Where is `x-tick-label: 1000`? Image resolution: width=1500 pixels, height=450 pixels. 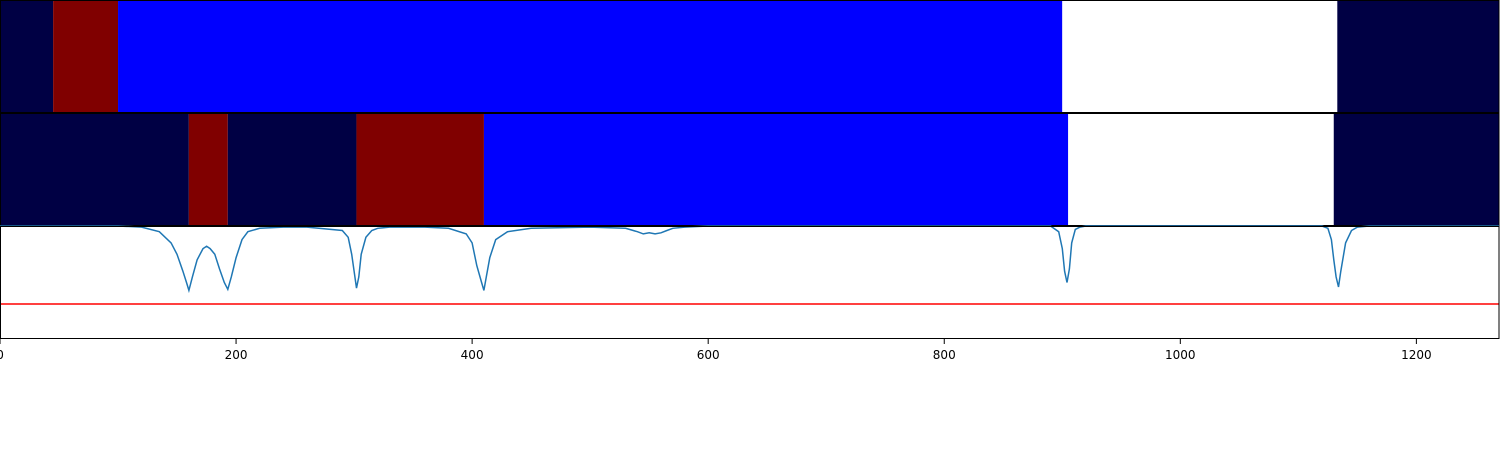
x-tick-label: 1000 is located at coordinates (1180, 355).